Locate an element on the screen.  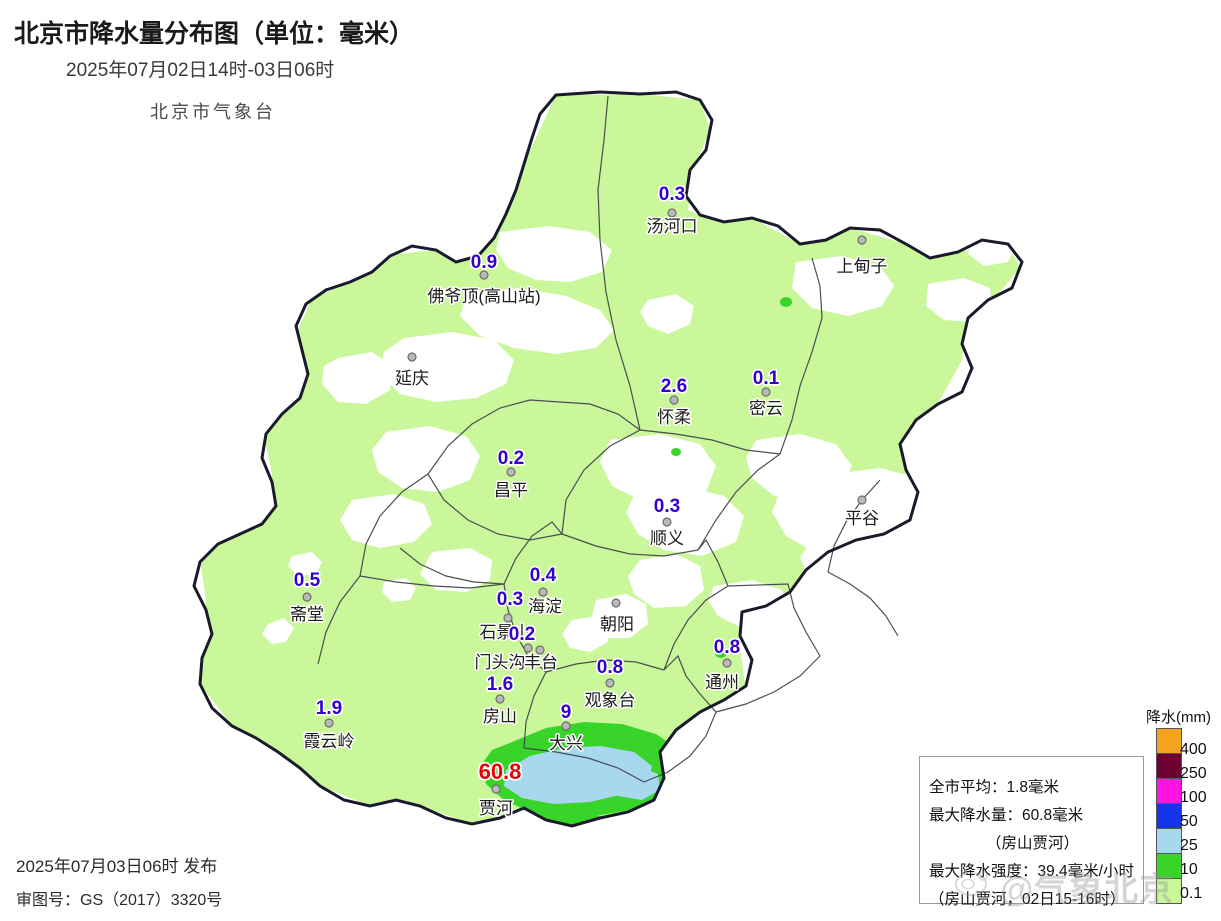
station-label: 上甸子 is located at coordinates (862, 266).